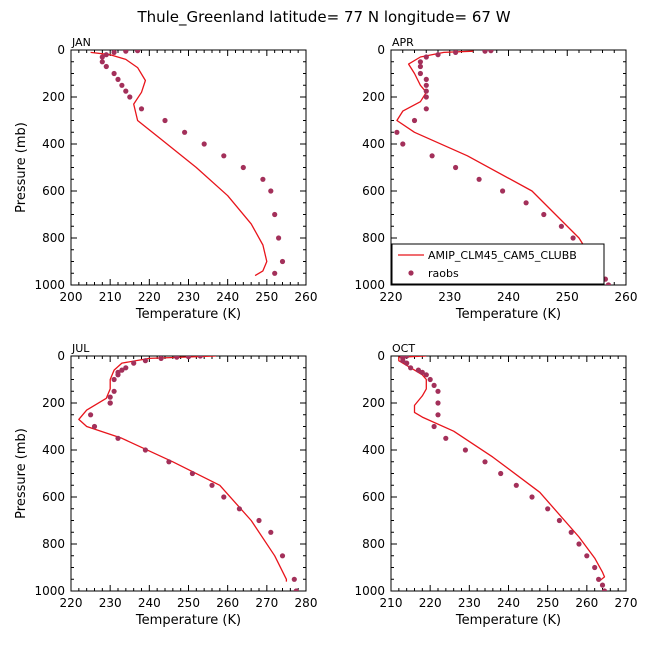 This screenshot has height=648, width=648. What do you see at coordinates (508, 603) in the screenshot?
I see `x-tick-label: 240` at bounding box center [508, 603].